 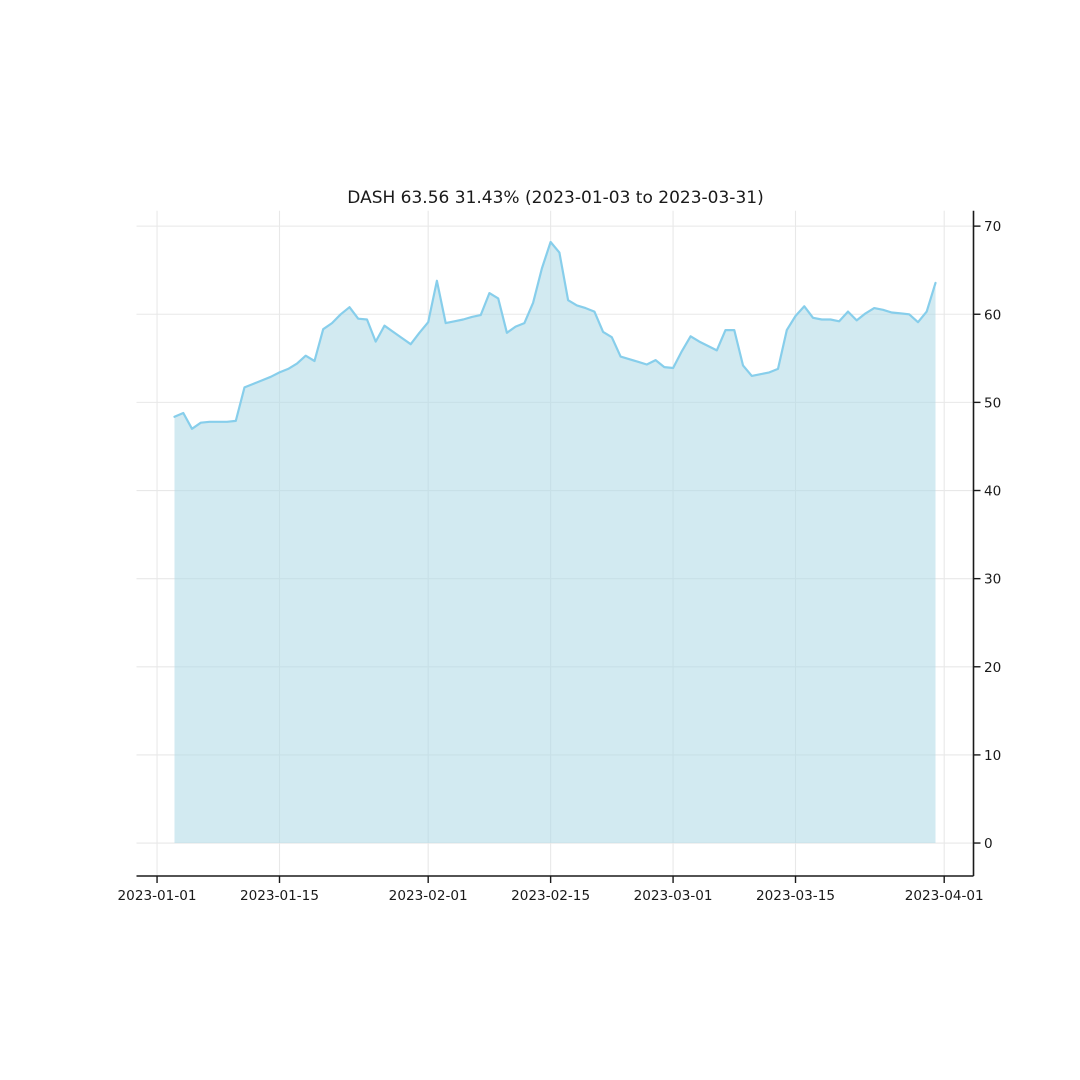 What do you see at coordinates (992, 227) in the screenshot?
I see `y-tick-label: 70` at bounding box center [992, 227].